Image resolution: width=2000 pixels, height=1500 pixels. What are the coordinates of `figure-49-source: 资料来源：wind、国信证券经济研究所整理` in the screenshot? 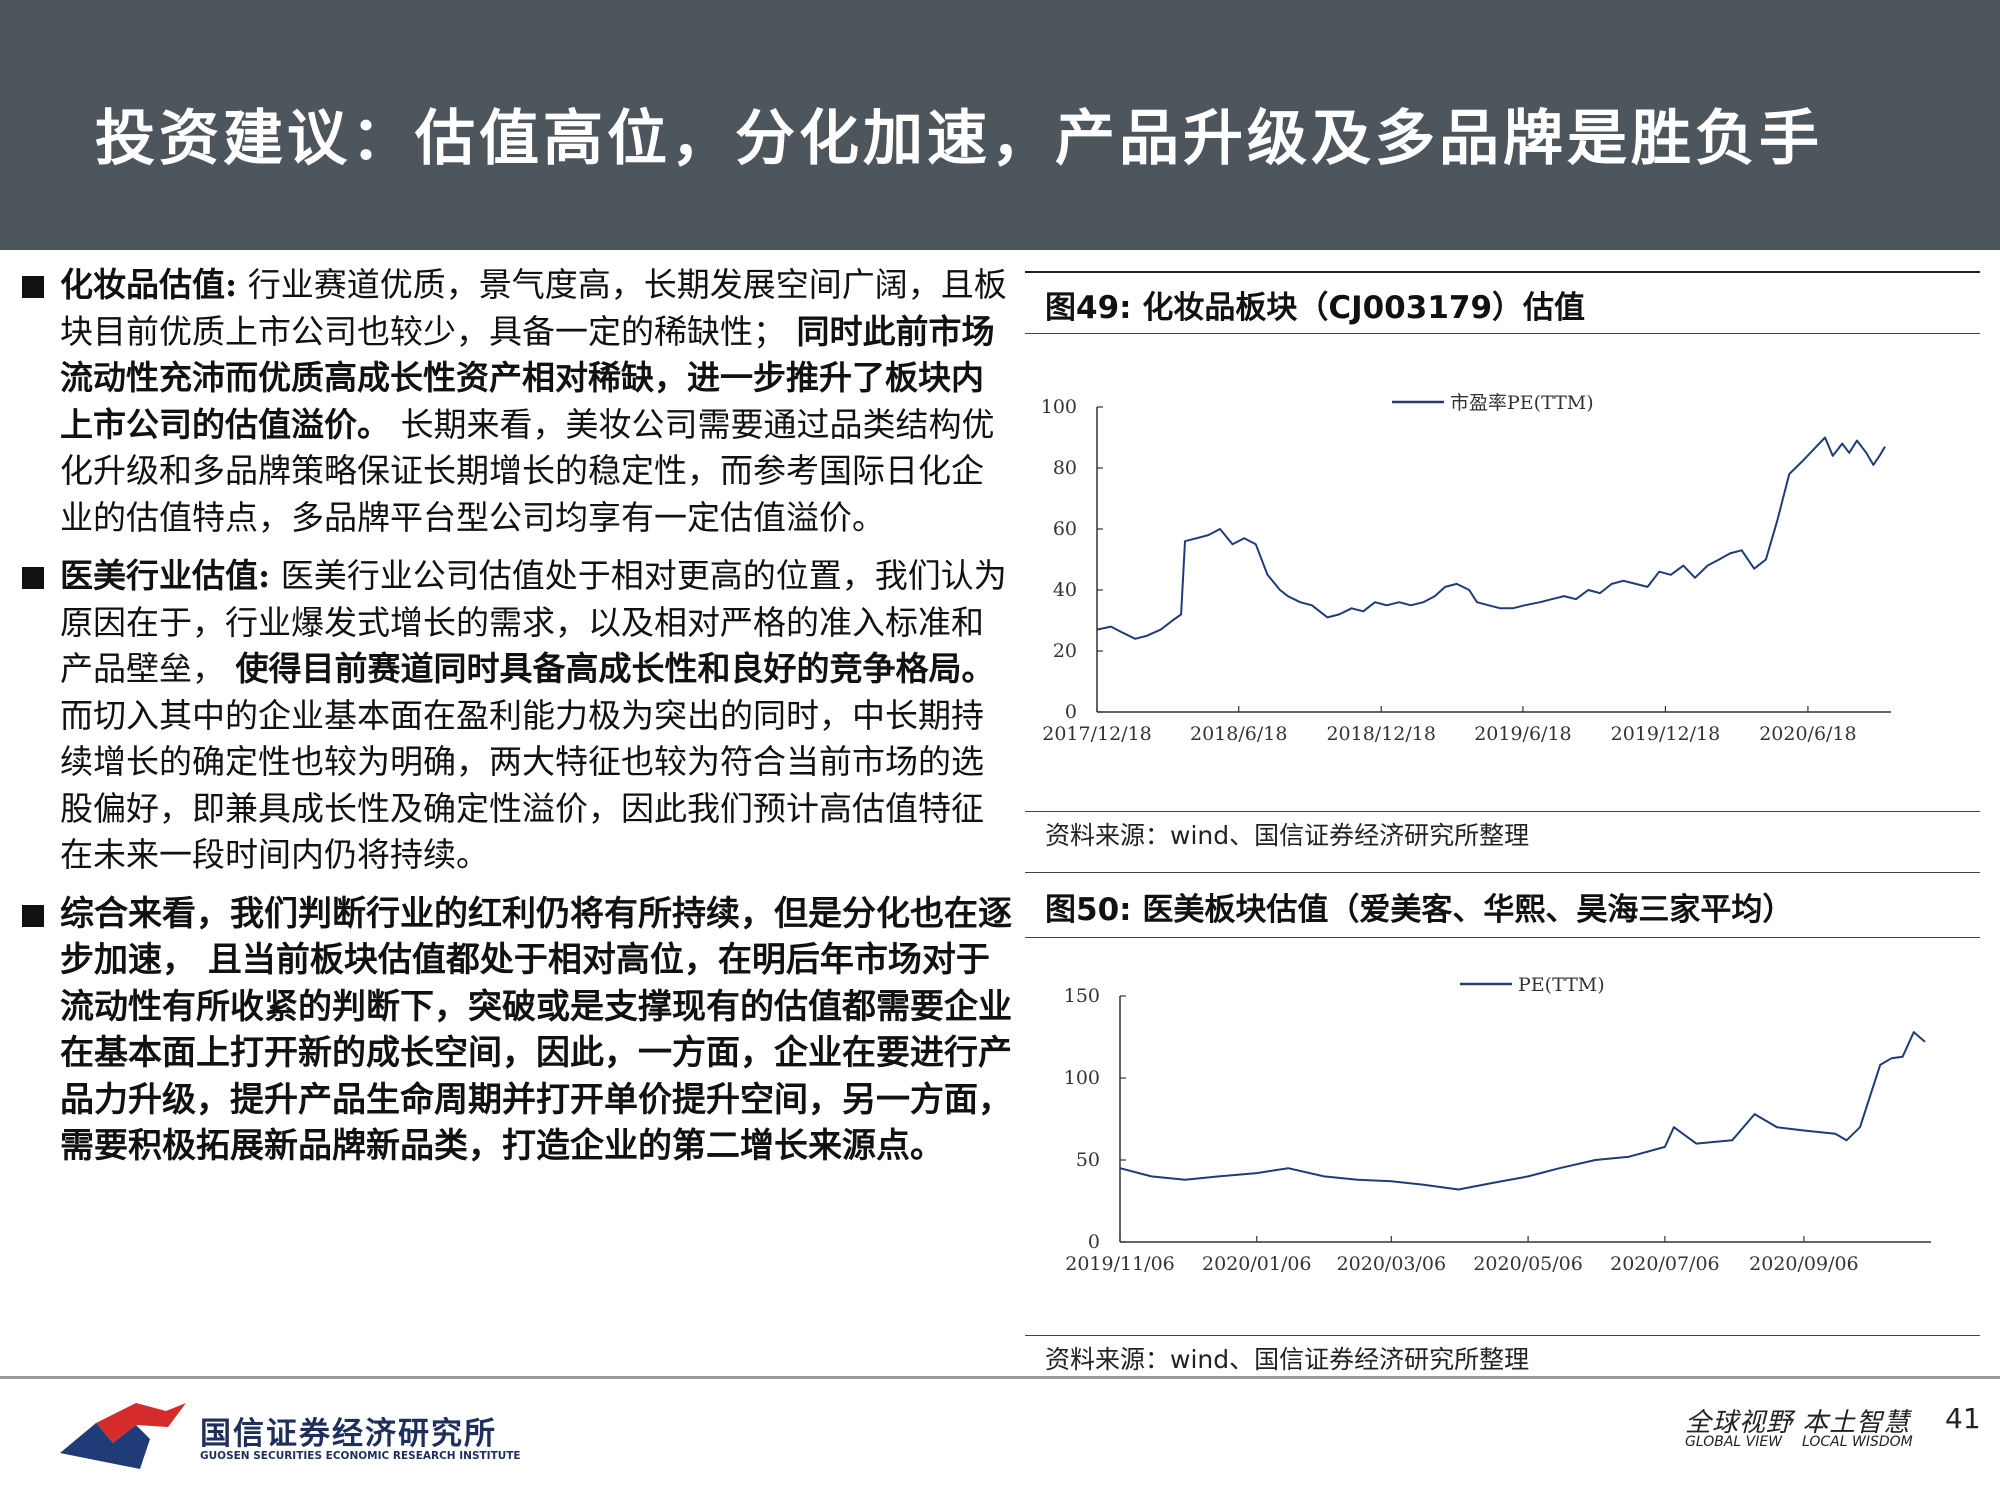 It's located at (1287, 835).